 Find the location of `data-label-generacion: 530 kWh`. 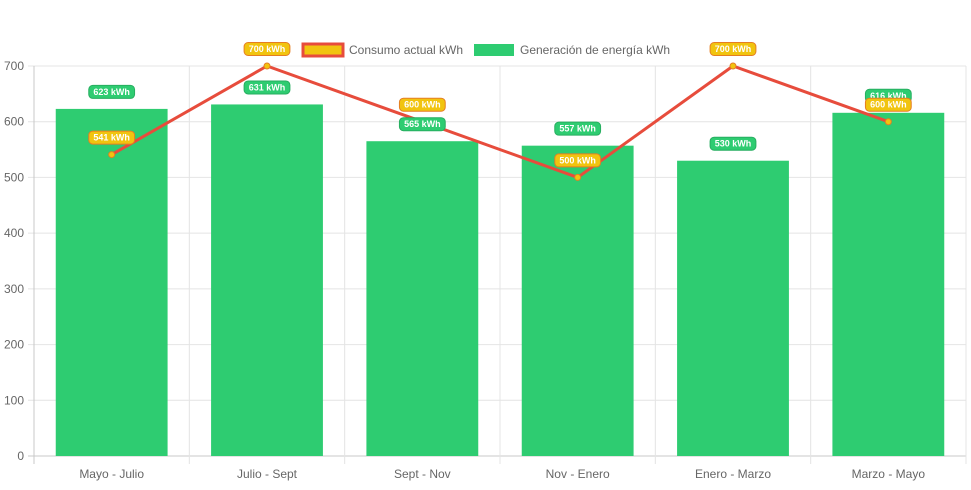

data-label-generacion: 530 kWh is located at coordinates (733, 143).